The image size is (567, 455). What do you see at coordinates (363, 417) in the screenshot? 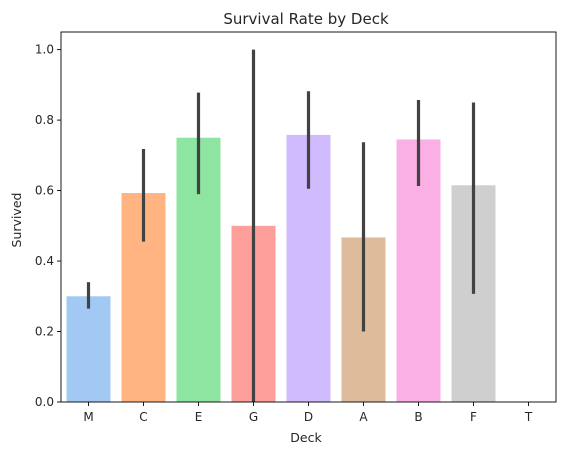
I see `x-tick-label: A` at bounding box center [363, 417].